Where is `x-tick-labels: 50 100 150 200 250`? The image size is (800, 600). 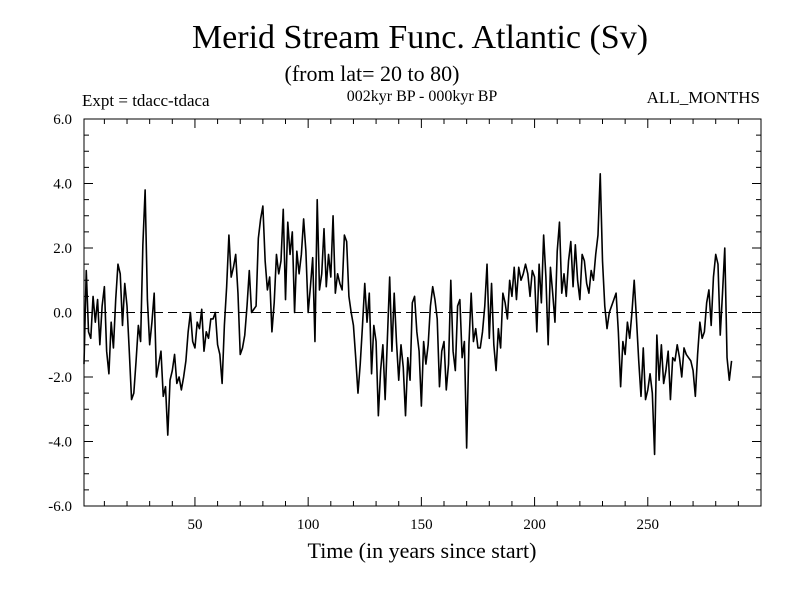 x-tick-labels: 50 100 150 200 250 is located at coordinates (423, 525).